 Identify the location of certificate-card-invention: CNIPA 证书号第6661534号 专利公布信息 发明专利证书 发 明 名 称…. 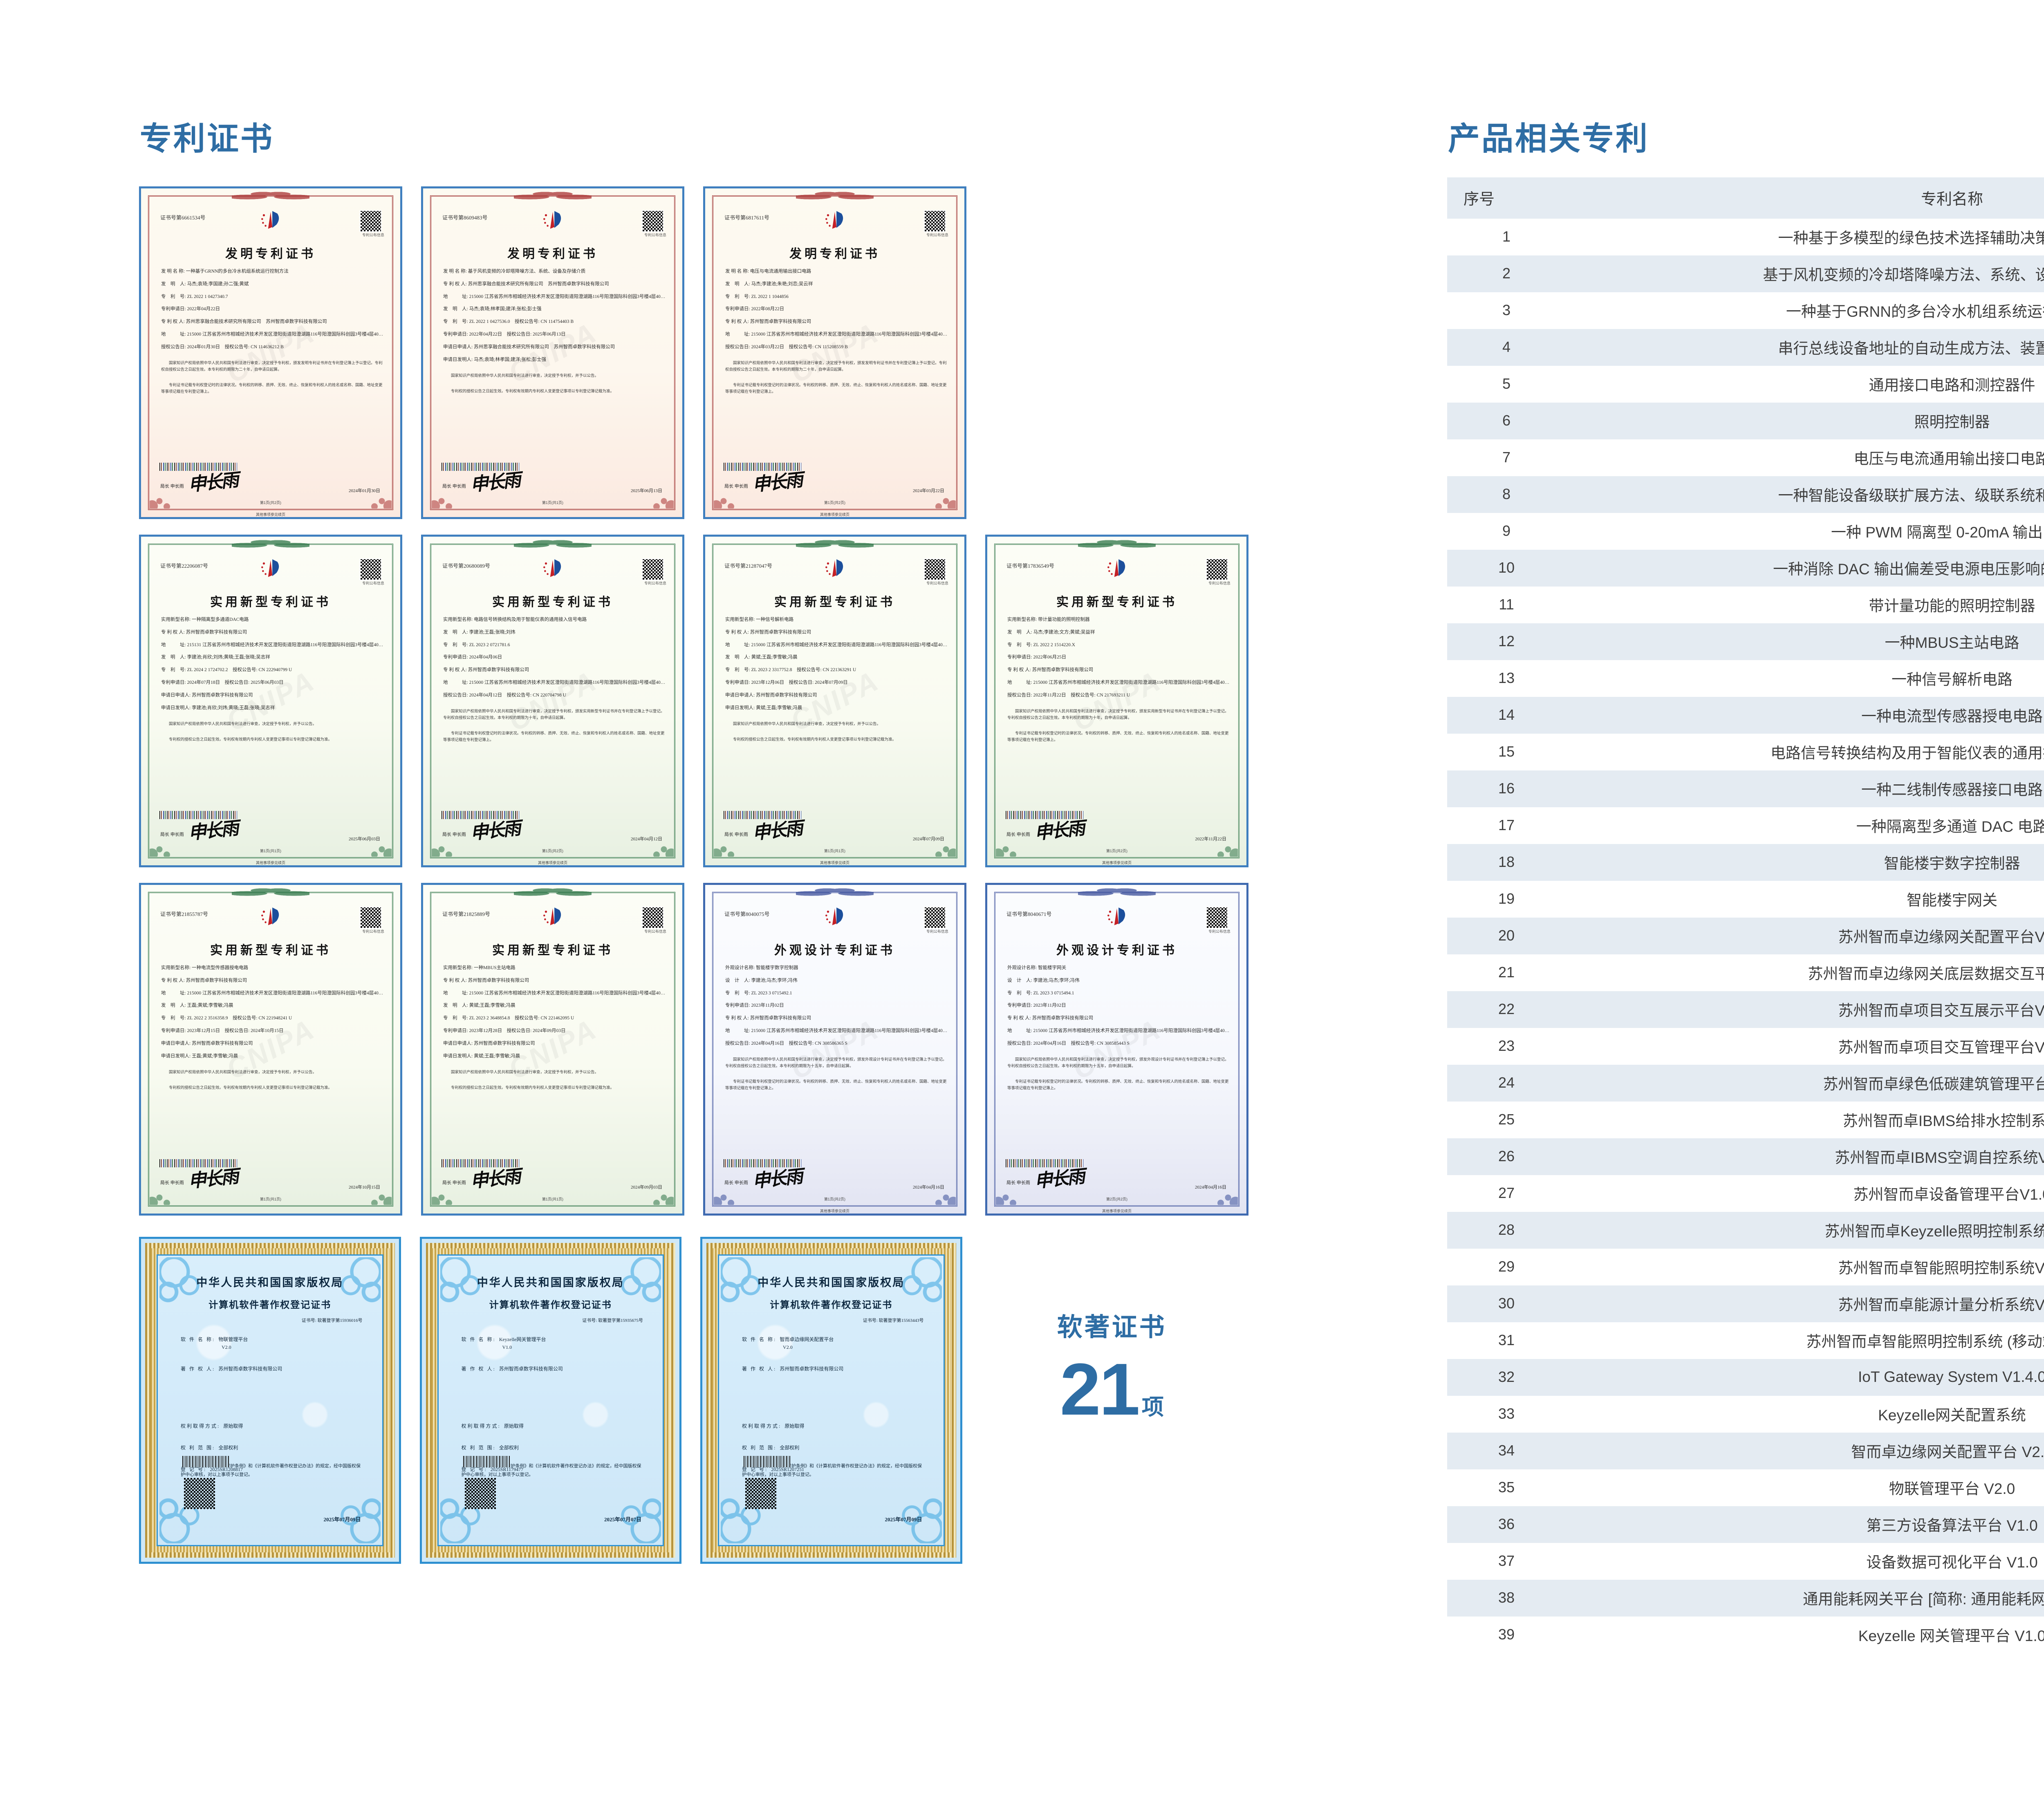
(270, 352).